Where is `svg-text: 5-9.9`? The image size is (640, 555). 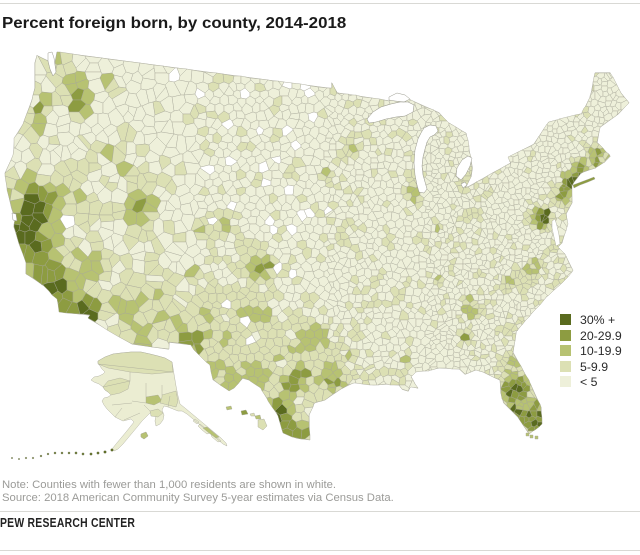 svg-text: 5-9.9 is located at coordinates (594, 367).